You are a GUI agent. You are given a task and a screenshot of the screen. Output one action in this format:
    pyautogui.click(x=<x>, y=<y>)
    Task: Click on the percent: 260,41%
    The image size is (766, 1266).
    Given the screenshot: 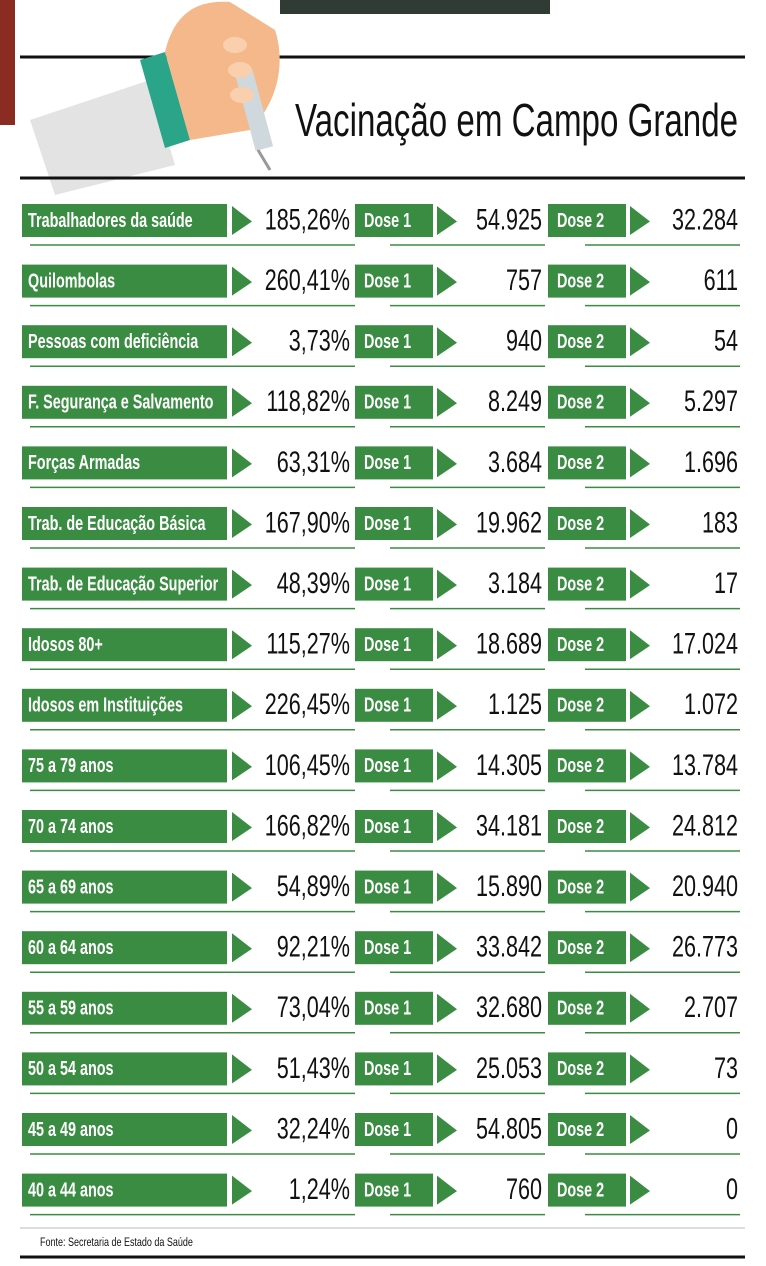 What is the action you would take?
    pyautogui.click(x=307, y=279)
    